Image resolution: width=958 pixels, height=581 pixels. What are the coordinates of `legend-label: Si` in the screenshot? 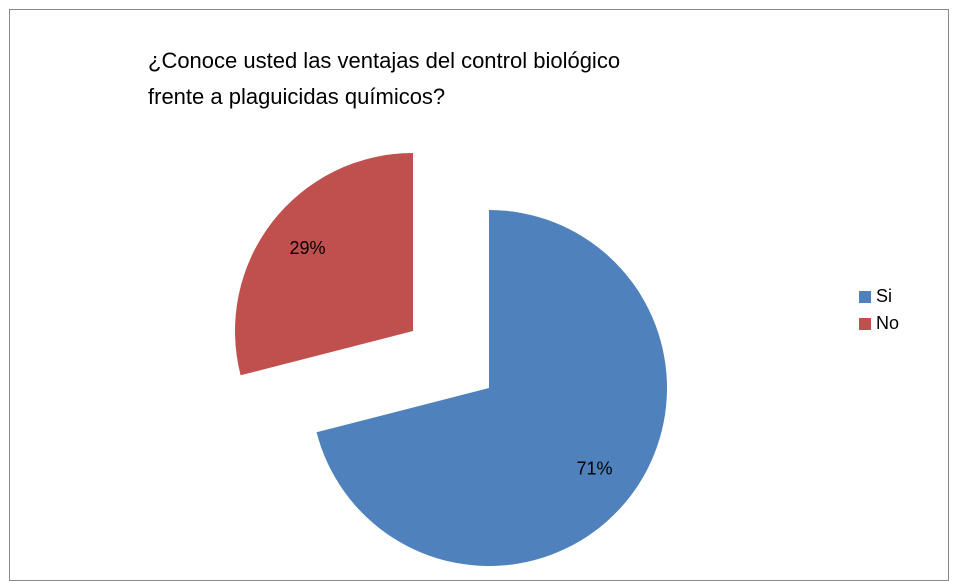 It's located at (884, 296).